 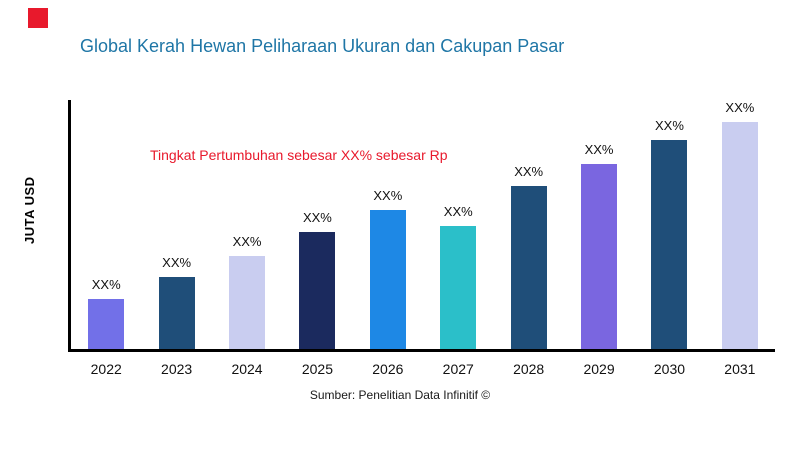 I want to click on x-tick-label: 2023, so click(x=177, y=369).